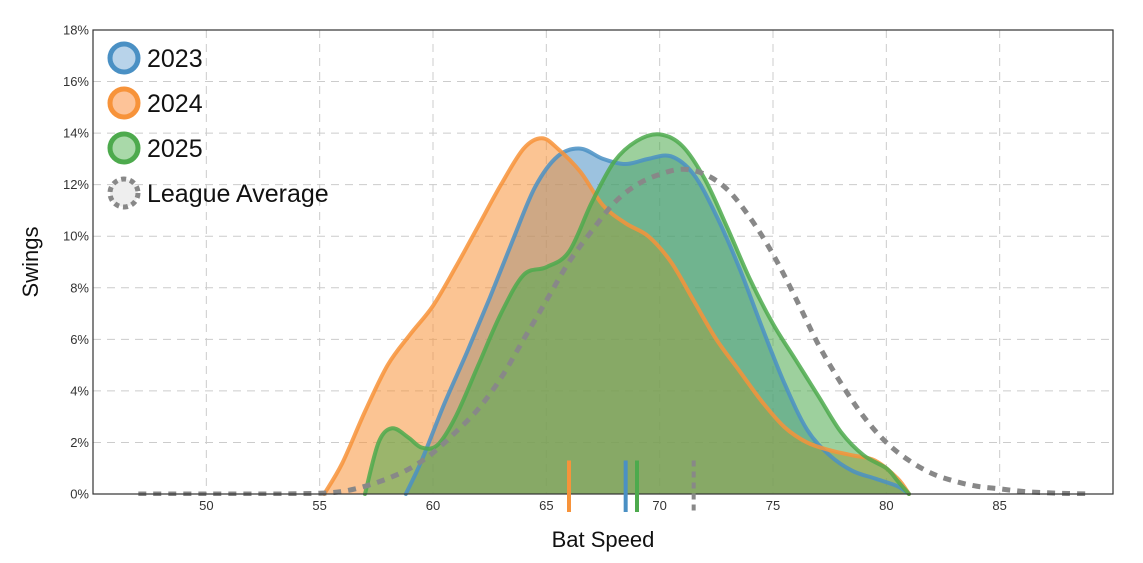  What do you see at coordinates (546, 505) in the screenshot?
I see `x-tick-label-65: 65` at bounding box center [546, 505].